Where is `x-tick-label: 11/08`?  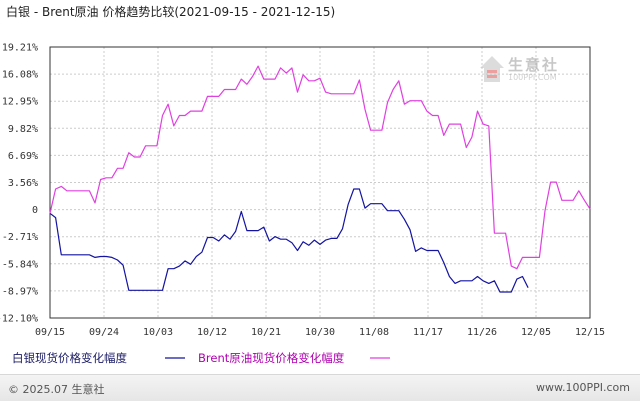
x-tick-label: 11/08 is located at coordinates (374, 332).